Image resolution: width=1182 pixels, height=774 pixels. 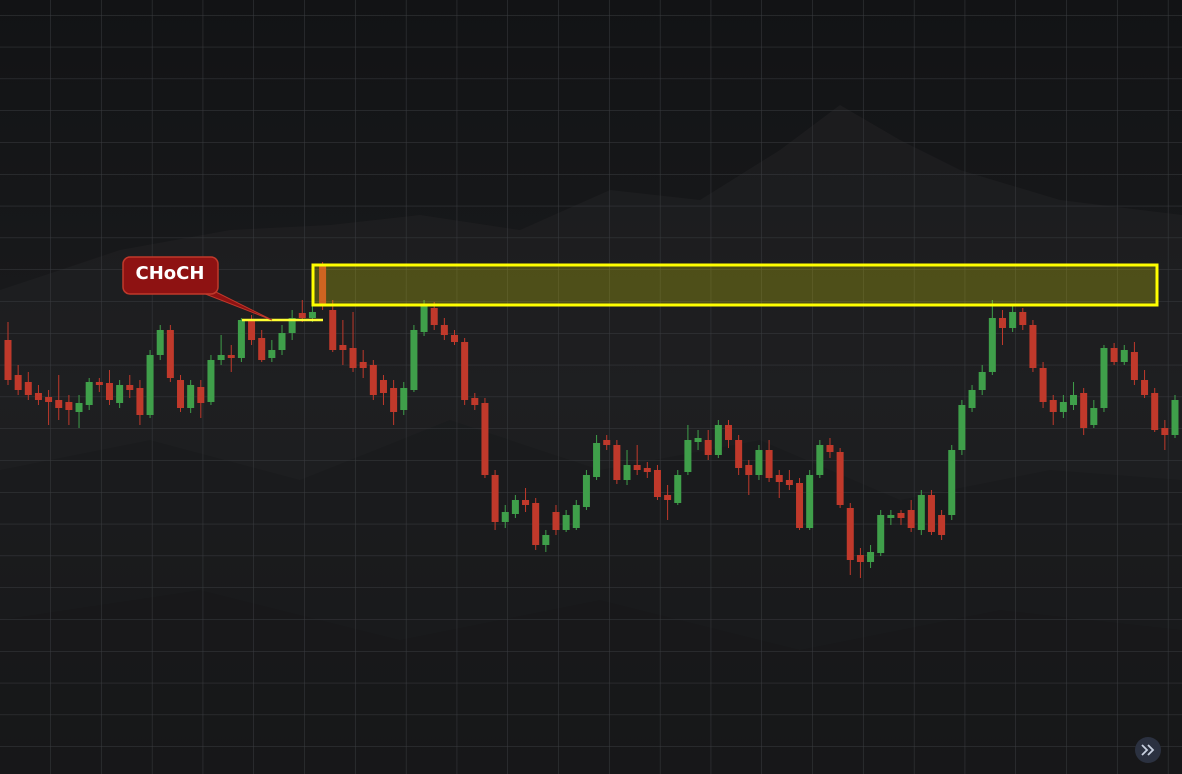 I want to click on zone-box, so click(x=735, y=285).